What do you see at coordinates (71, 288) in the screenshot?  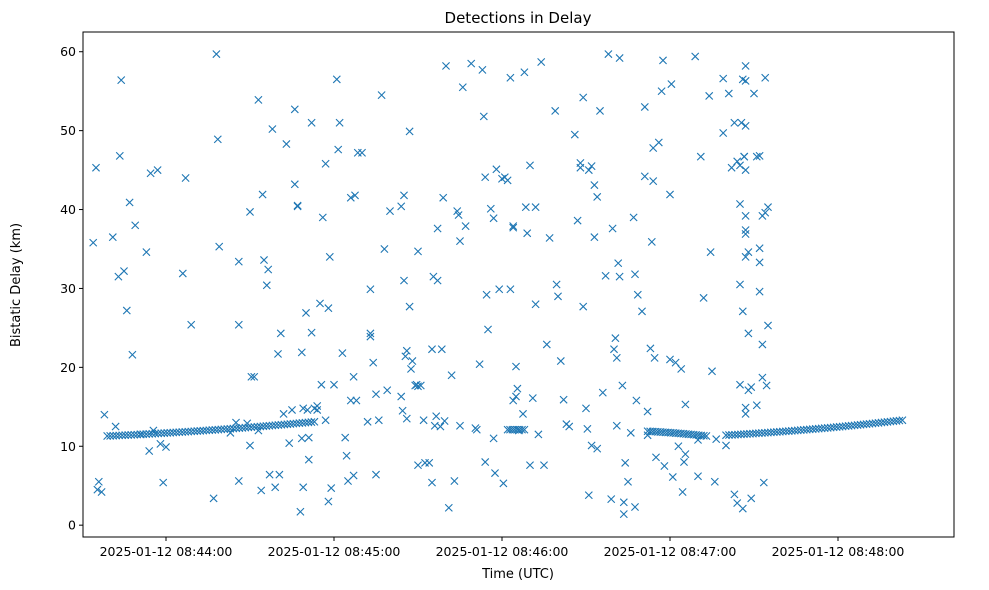 I see `y-axis: 0 10 20 30 40 50 60` at bounding box center [71, 288].